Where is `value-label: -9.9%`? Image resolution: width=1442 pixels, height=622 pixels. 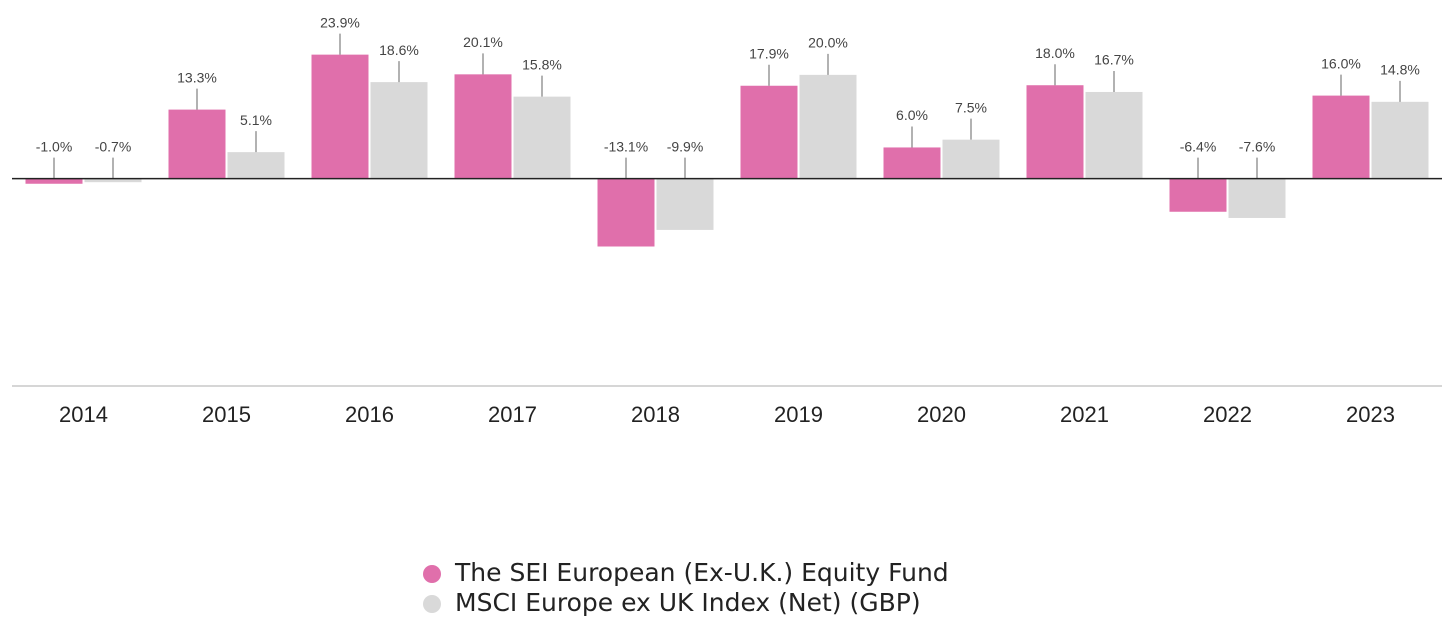
value-label: -9.9% is located at coordinates (685, 146).